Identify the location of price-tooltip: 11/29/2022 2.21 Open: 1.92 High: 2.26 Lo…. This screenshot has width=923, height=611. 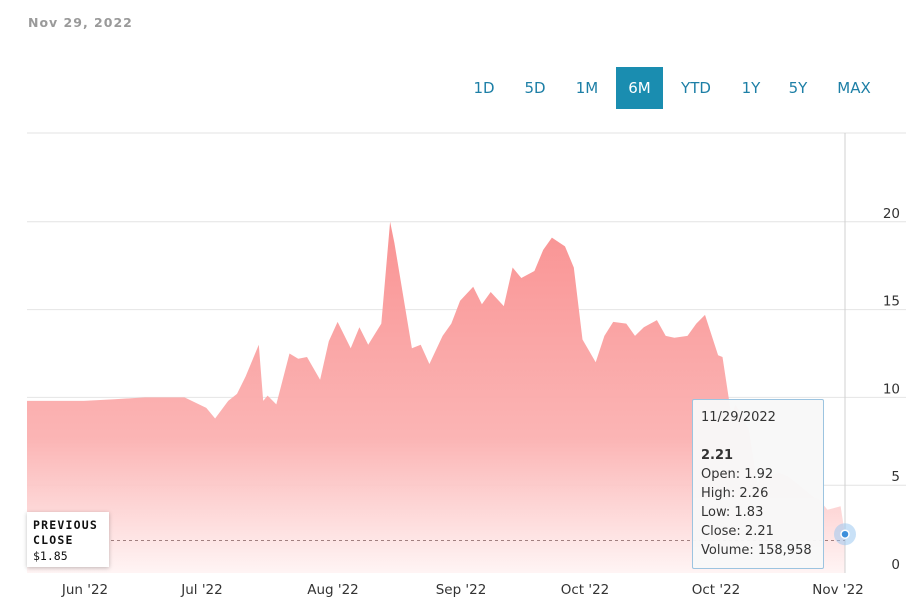
(758, 484).